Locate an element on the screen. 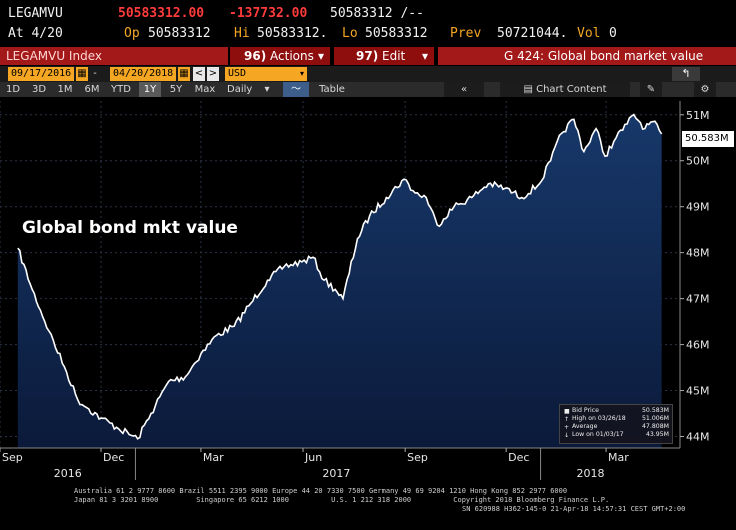 The height and width of the screenshot is (530, 736). edit-number: 97) is located at coordinates (367, 56).